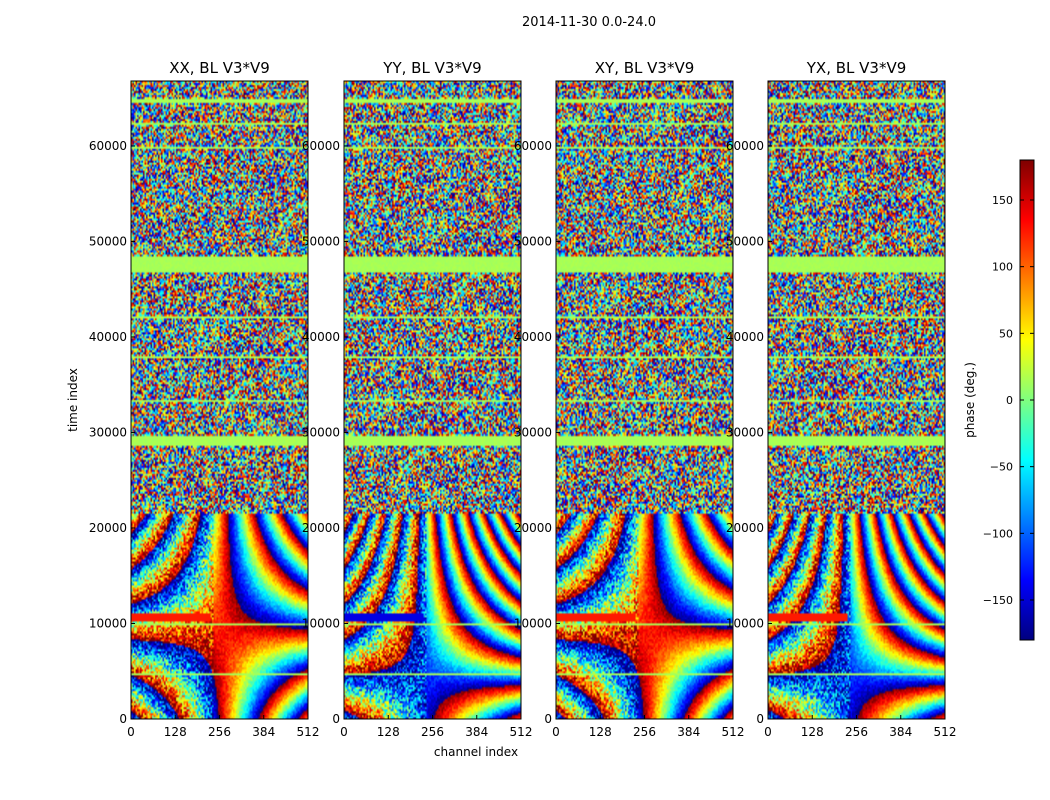 Image resolution: width=1050 pixels, height=800 pixels. What do you see at coordinates (219, 68) in the screenshot?
I see `panel-title: XX, BL V3*V9` at bounding box center [219, 68].